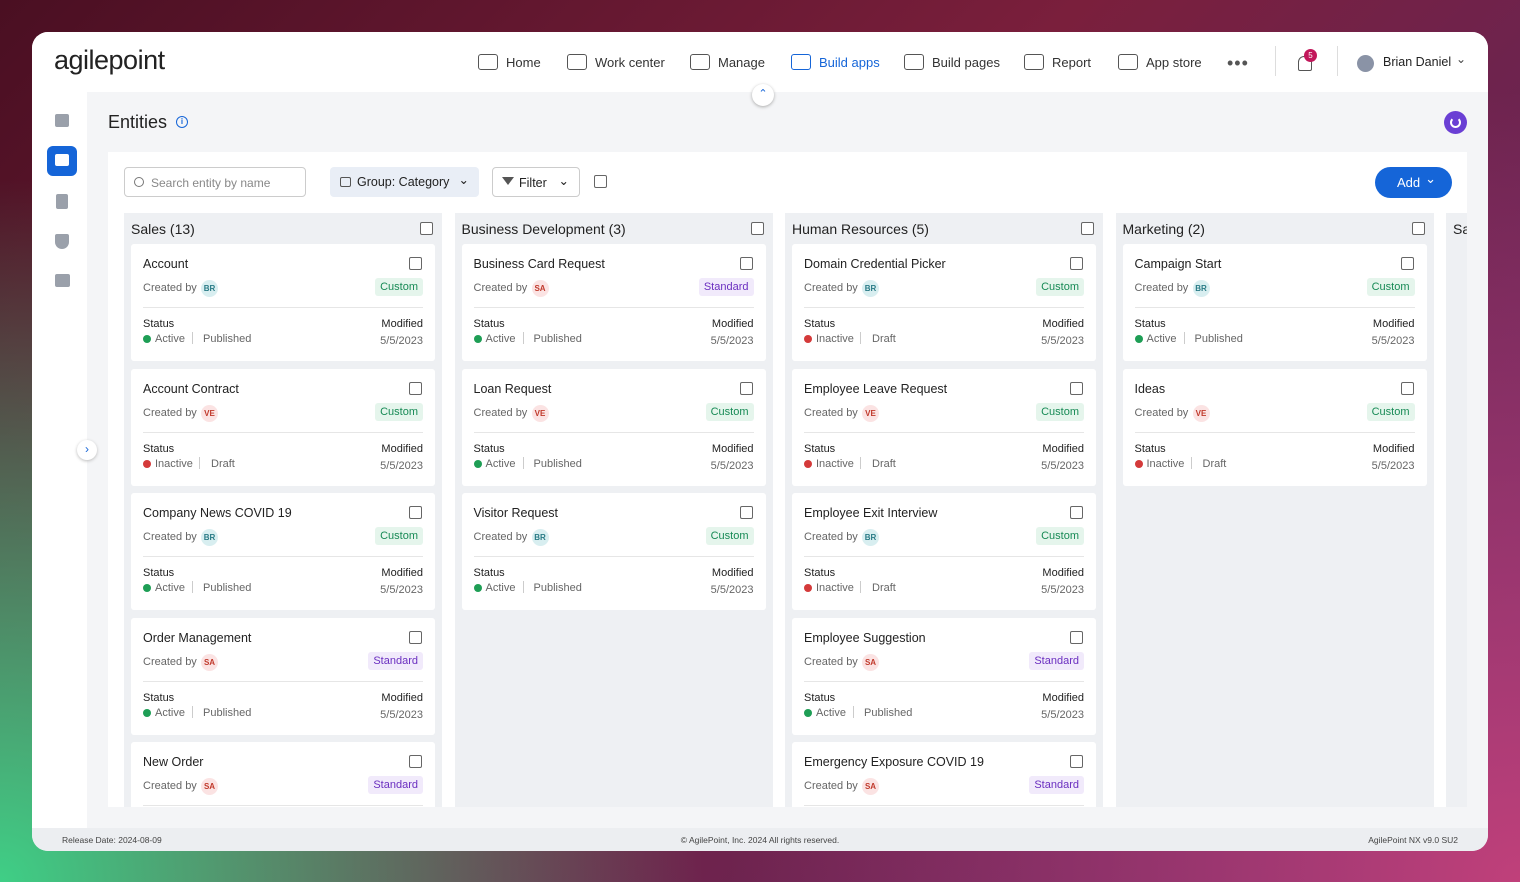  Describe the element at coordinates (112, 840) in the screenshot. I see `release-date: Release Date: 2024-08-09` at that location.